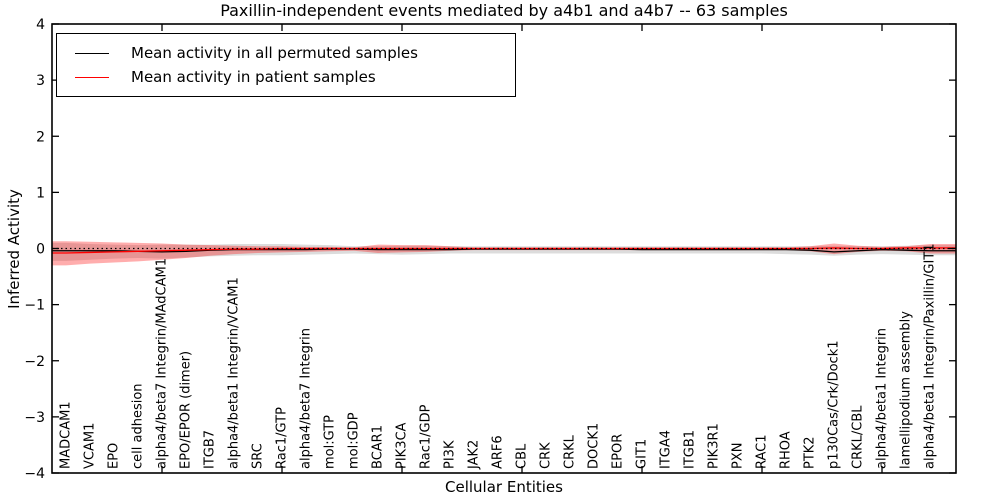 This screenshot has height=500, width=1000. Describe the element at coordinates (642, 454) in the screenshot. I see `x-tick-label: GIT1` at that location.